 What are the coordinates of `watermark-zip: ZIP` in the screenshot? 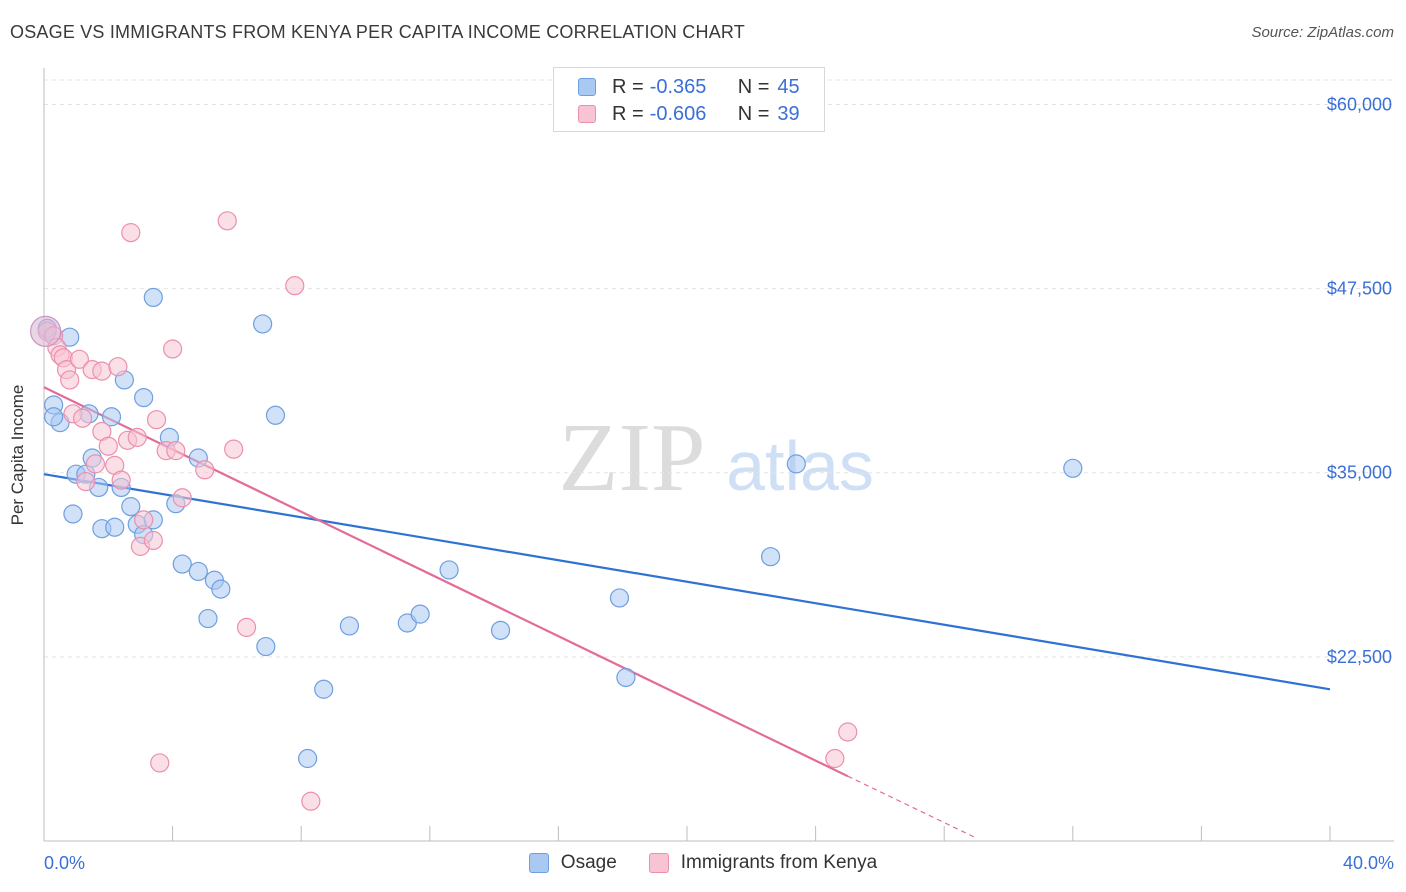 It's located at (632, 458).